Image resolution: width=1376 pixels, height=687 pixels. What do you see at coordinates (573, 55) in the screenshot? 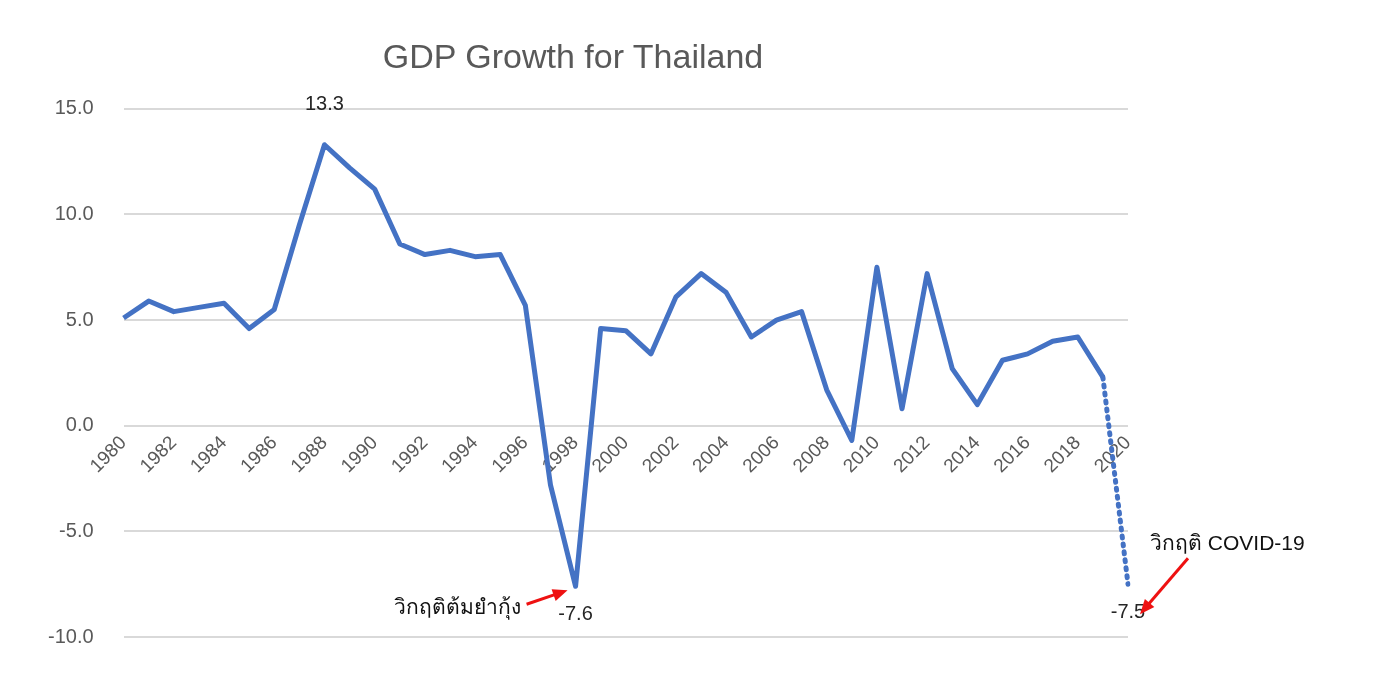
I see `chart-title: GDP Growth for Thailand` at bounding box center [573, 55].